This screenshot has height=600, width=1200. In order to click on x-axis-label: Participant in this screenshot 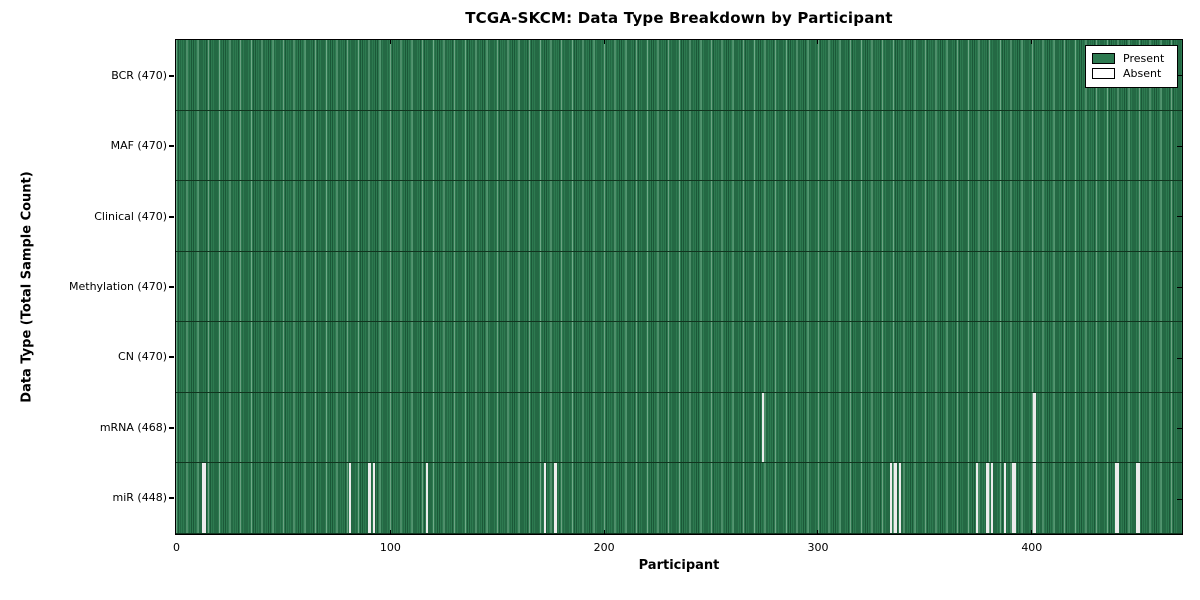, I will do `click(679, 565)`.